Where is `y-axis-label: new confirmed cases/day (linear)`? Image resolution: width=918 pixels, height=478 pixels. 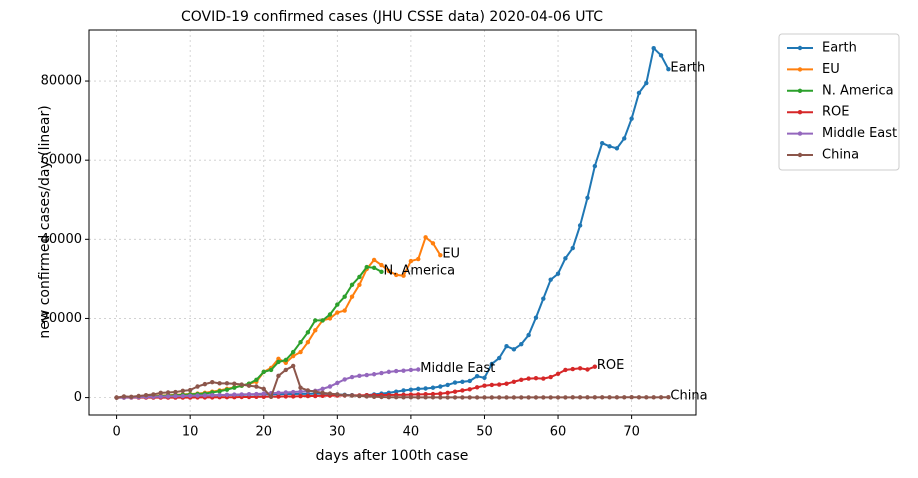 y-axis-label: new confirmed cases/day (linear) is located at coordinates (45, 221).